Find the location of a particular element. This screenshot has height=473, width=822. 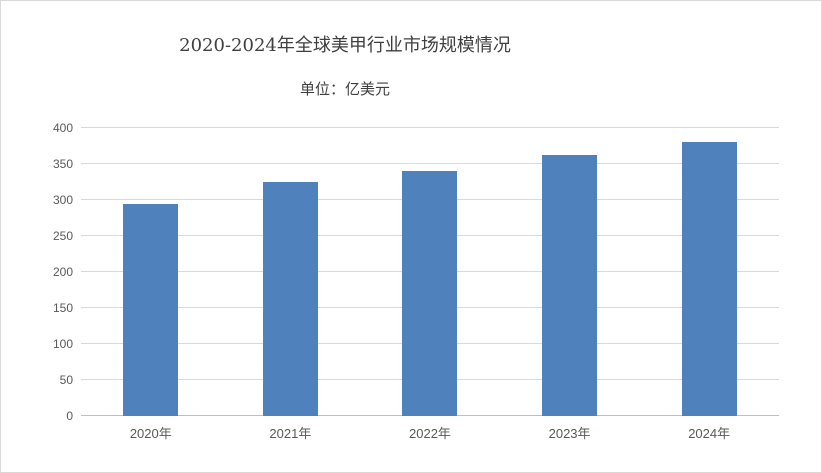

y-axis: 0 50 100 150 200 250 300 350 400 is located at coordinates (37, 272).